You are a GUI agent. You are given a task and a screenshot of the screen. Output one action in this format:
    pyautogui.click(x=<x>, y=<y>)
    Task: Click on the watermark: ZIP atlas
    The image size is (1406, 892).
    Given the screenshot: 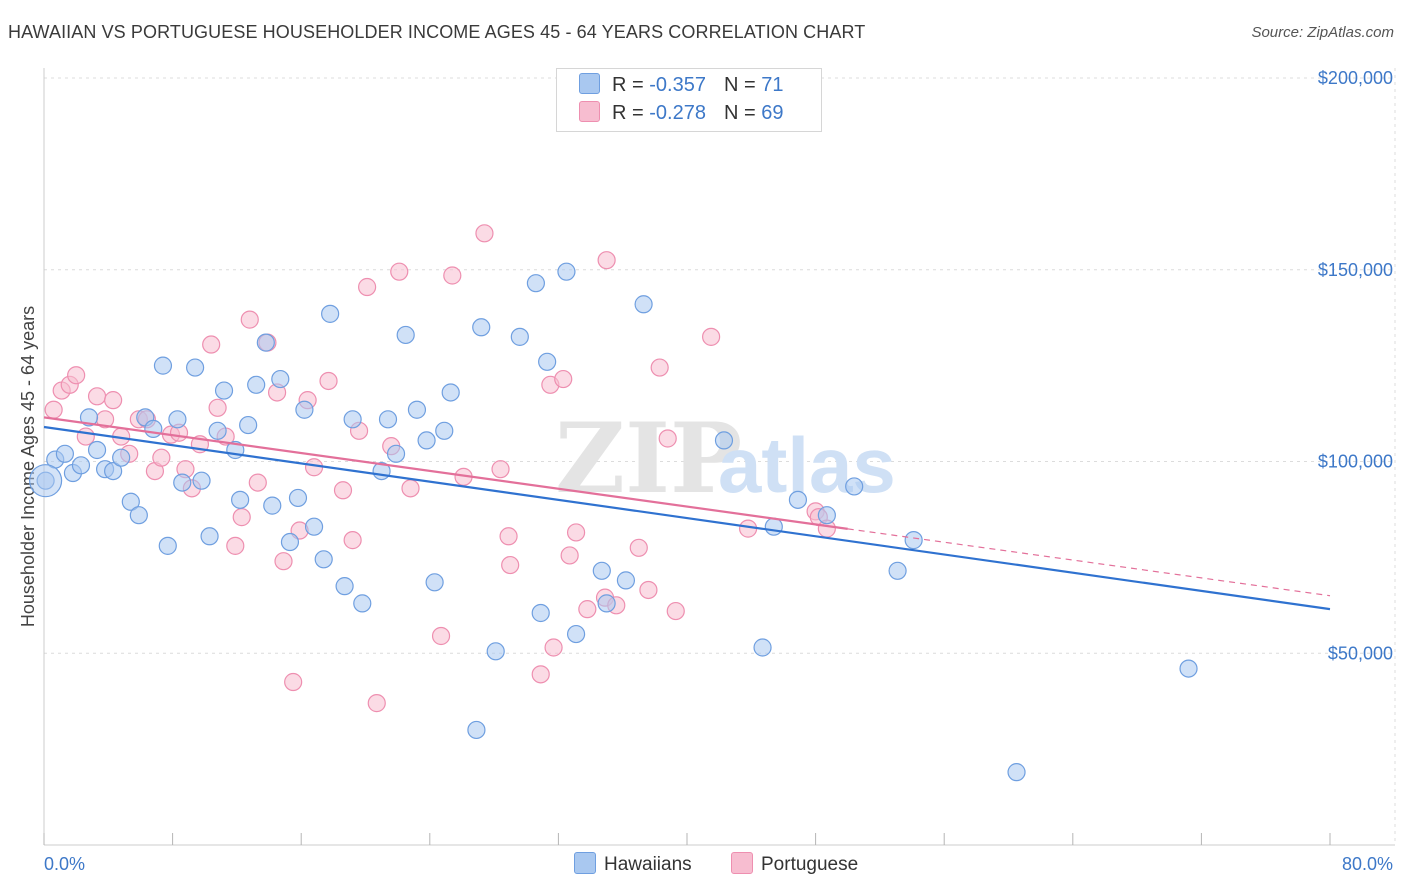 What is the action you would take?
    pyautogui.click(x=725, y=458)
    